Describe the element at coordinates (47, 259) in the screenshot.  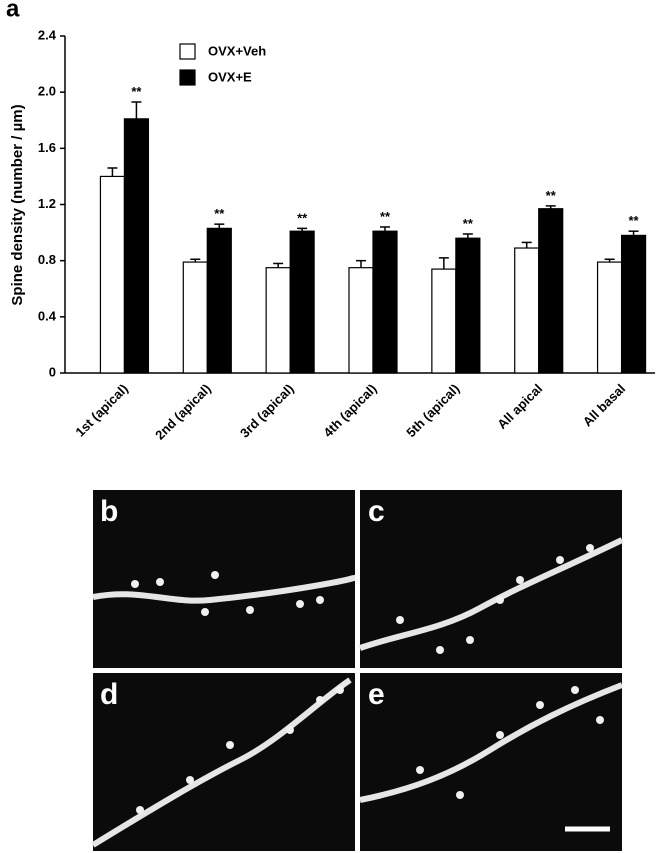
I see `y-tick-label: 0.8` at that location.